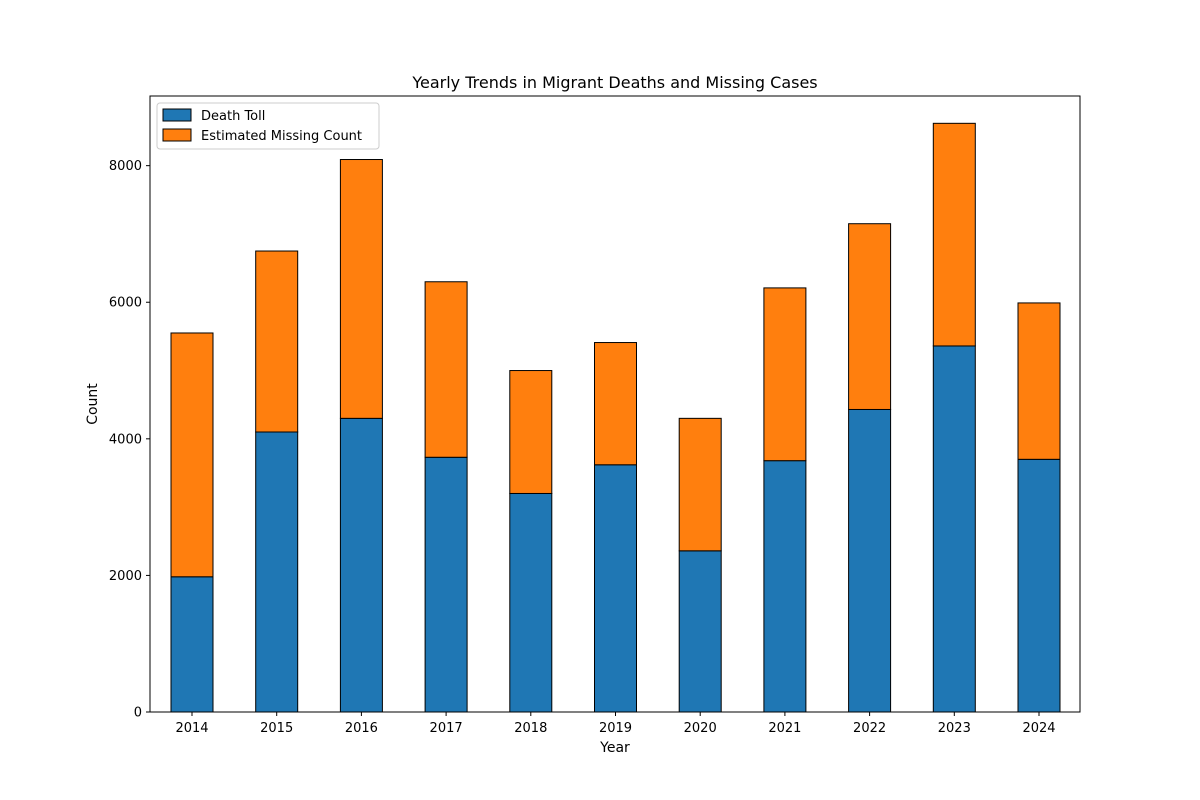 This screenshot has height=800, width=1200. What do you see at coordinates (785, 586) in the screenshot?
I see `bar-death-toll-2021` at bounding box center [785, 586].